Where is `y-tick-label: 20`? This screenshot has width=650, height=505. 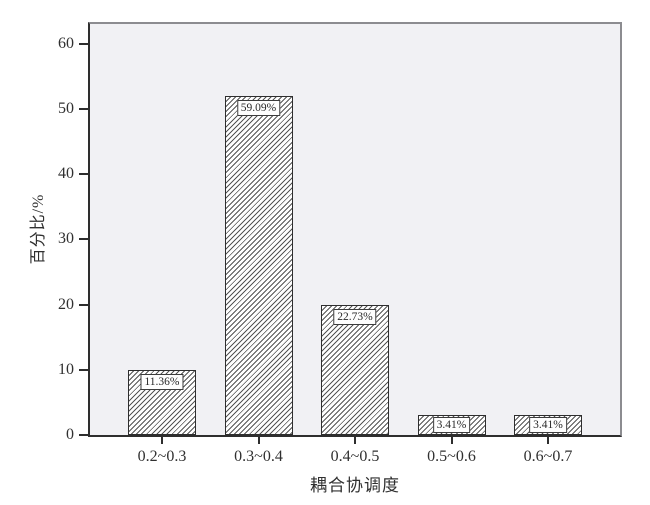 y-tick-label: 20 is located at coordinates (66, 304).